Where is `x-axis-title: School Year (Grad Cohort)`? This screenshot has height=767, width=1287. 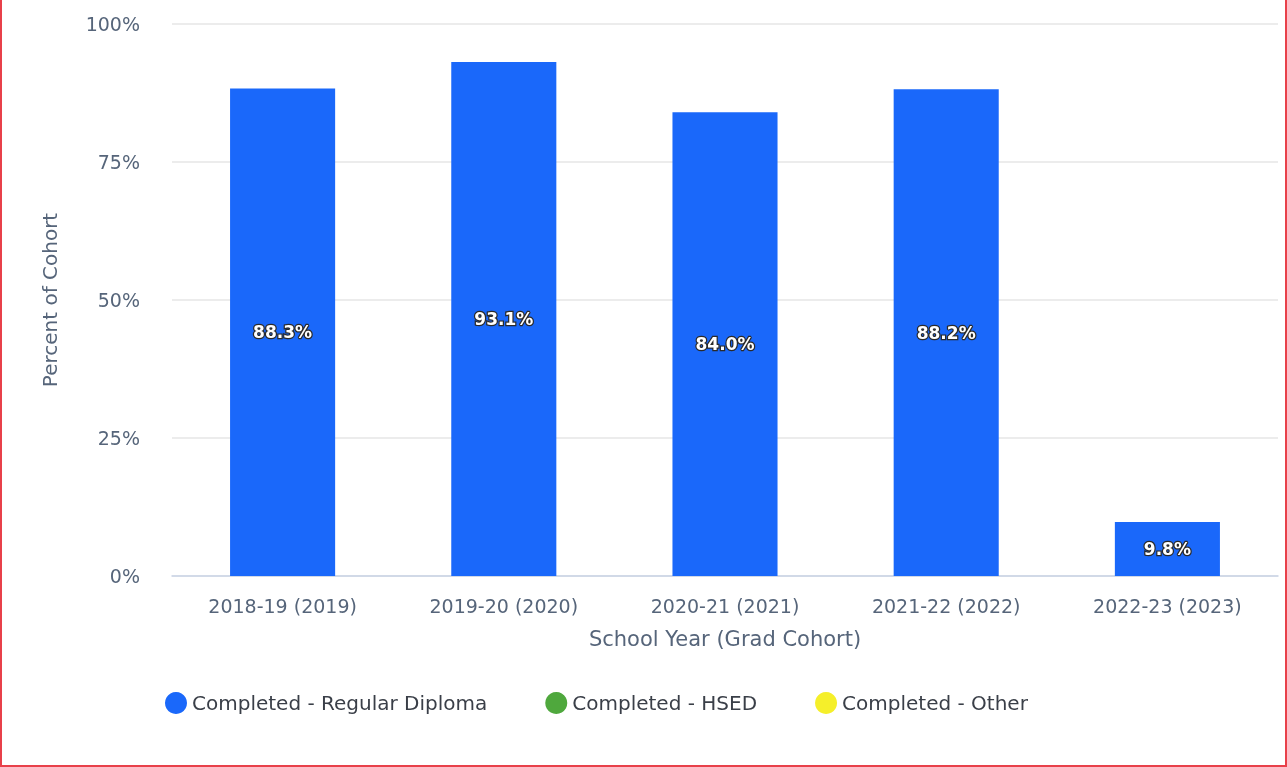 x-axis-title: School Year (Grad Cohort) is located at coordinates (725, 638).